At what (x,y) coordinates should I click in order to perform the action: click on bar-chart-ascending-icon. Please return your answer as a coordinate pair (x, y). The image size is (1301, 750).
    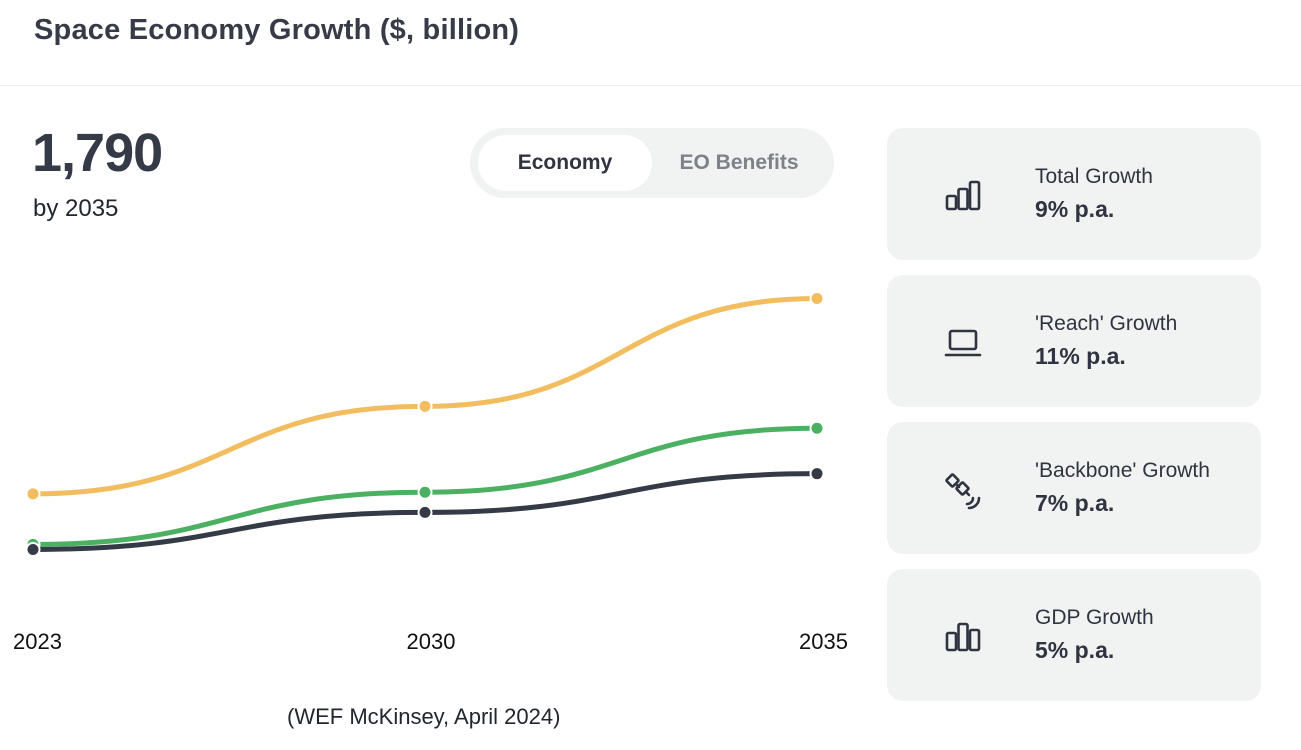
    Looking at the image, I should click on (963, 195).